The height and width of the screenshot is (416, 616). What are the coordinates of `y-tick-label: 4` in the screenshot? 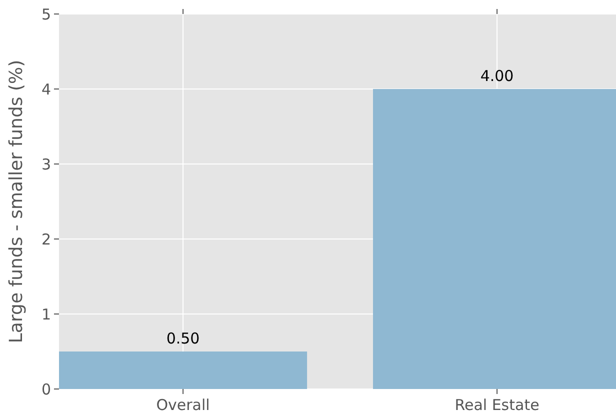 It's located at (46, 89).